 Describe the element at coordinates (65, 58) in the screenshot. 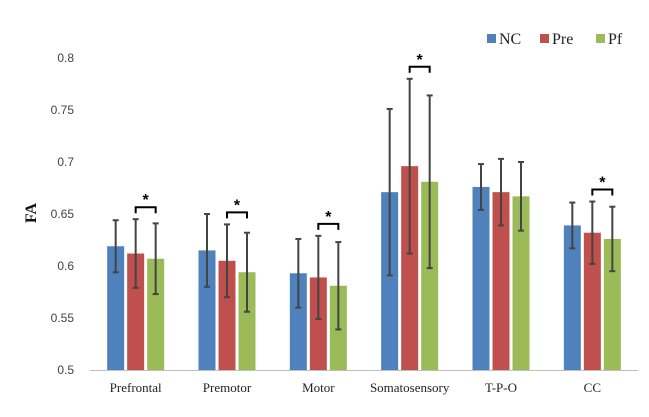

I see `y-tick-label: 0.8` at that location.